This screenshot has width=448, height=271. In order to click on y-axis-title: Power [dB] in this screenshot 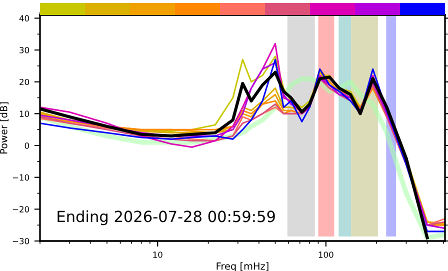, I will do `click(4, 128)`.